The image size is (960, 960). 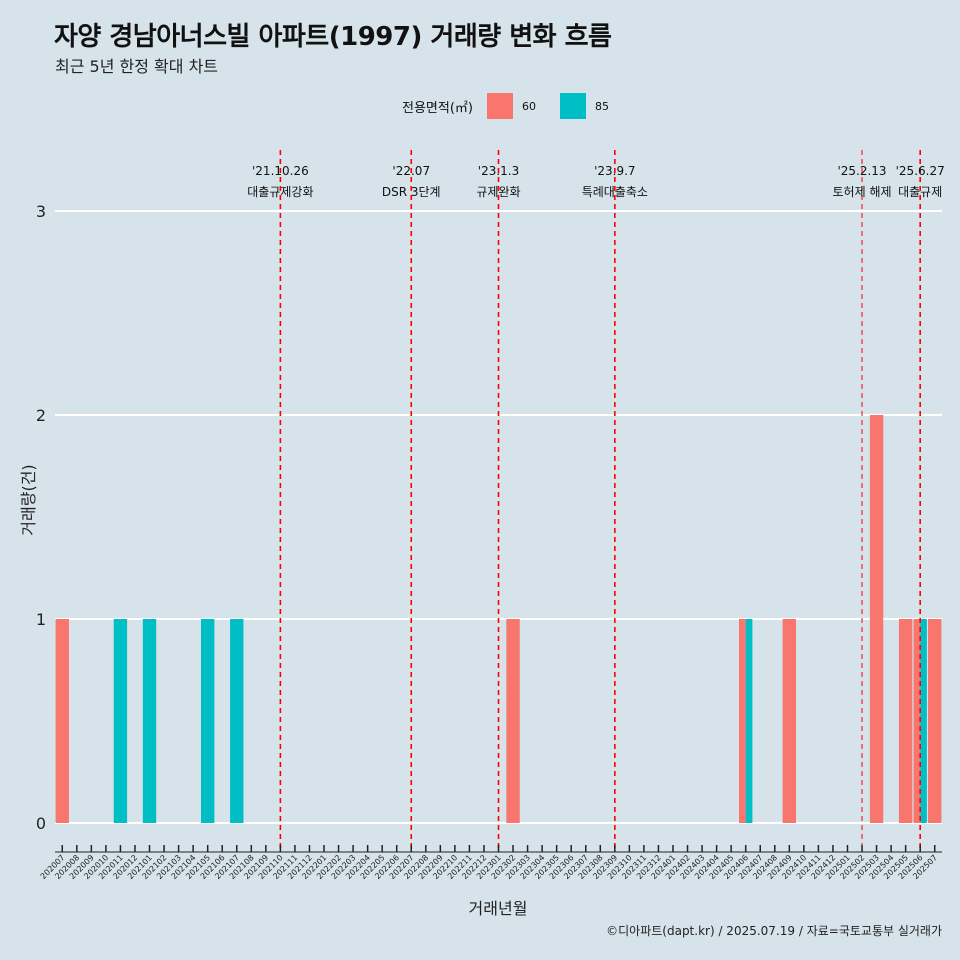 I want to click on y-tick-label: 3, so click(x=41, y=211).